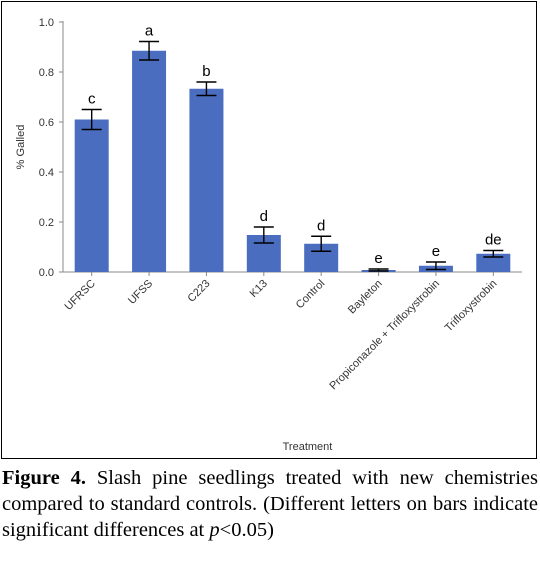 The height and width of the screenshot is (570, 540). I want to click on significance-letter: a, so click(149, 31).